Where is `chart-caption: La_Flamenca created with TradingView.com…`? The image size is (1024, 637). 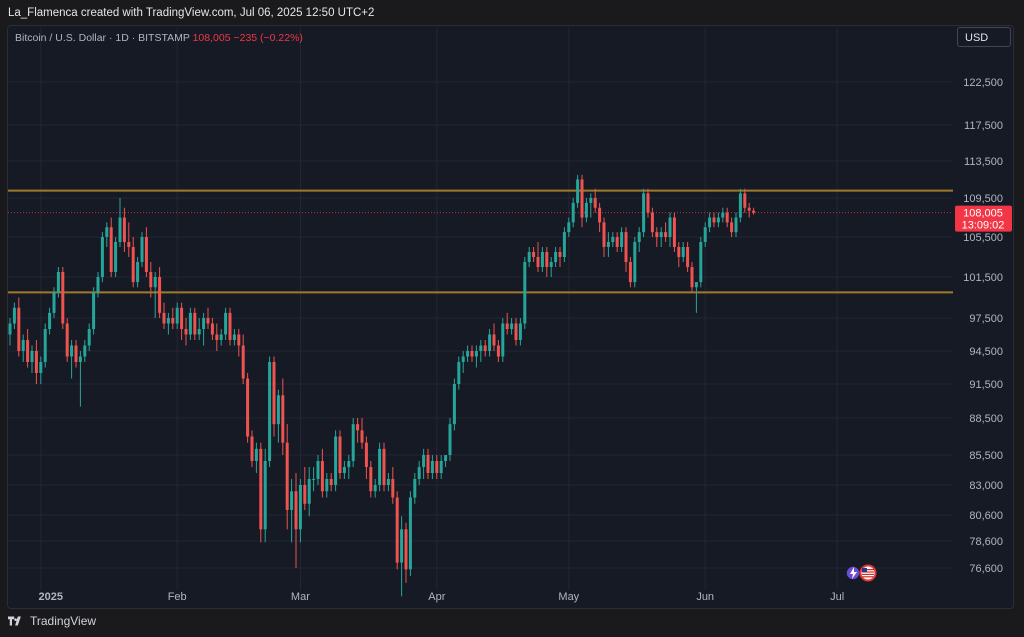 chart-caption: La_Flamenca created with TradingView.com… is located at coordinates (191, 13).